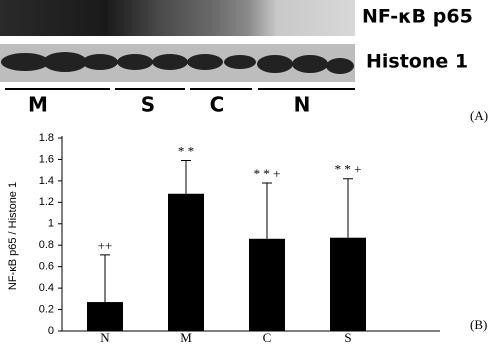 The image size is (500, 346). Describe the element at coordinates (105, 245) in the screenshot. I see `annotation: ++` at that location.